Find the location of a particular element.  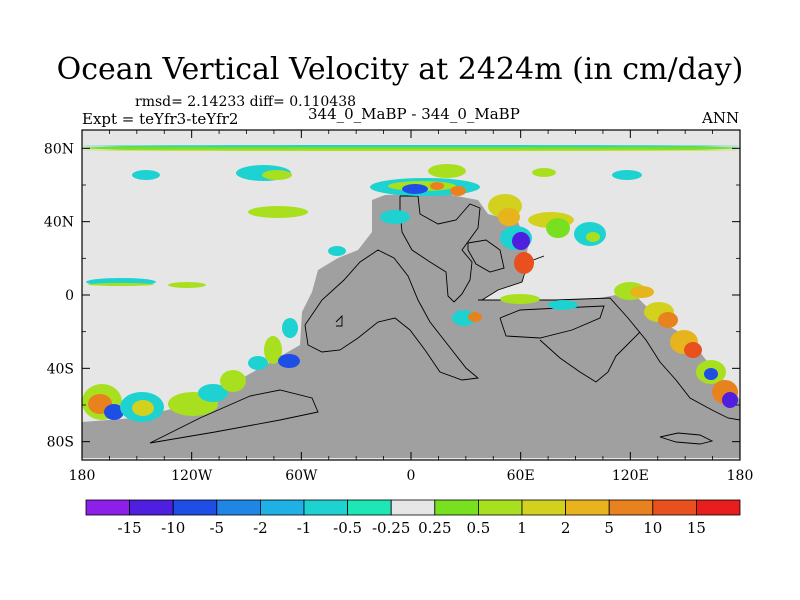

colorbar-label: -10 is located at coordinates (173, 528).